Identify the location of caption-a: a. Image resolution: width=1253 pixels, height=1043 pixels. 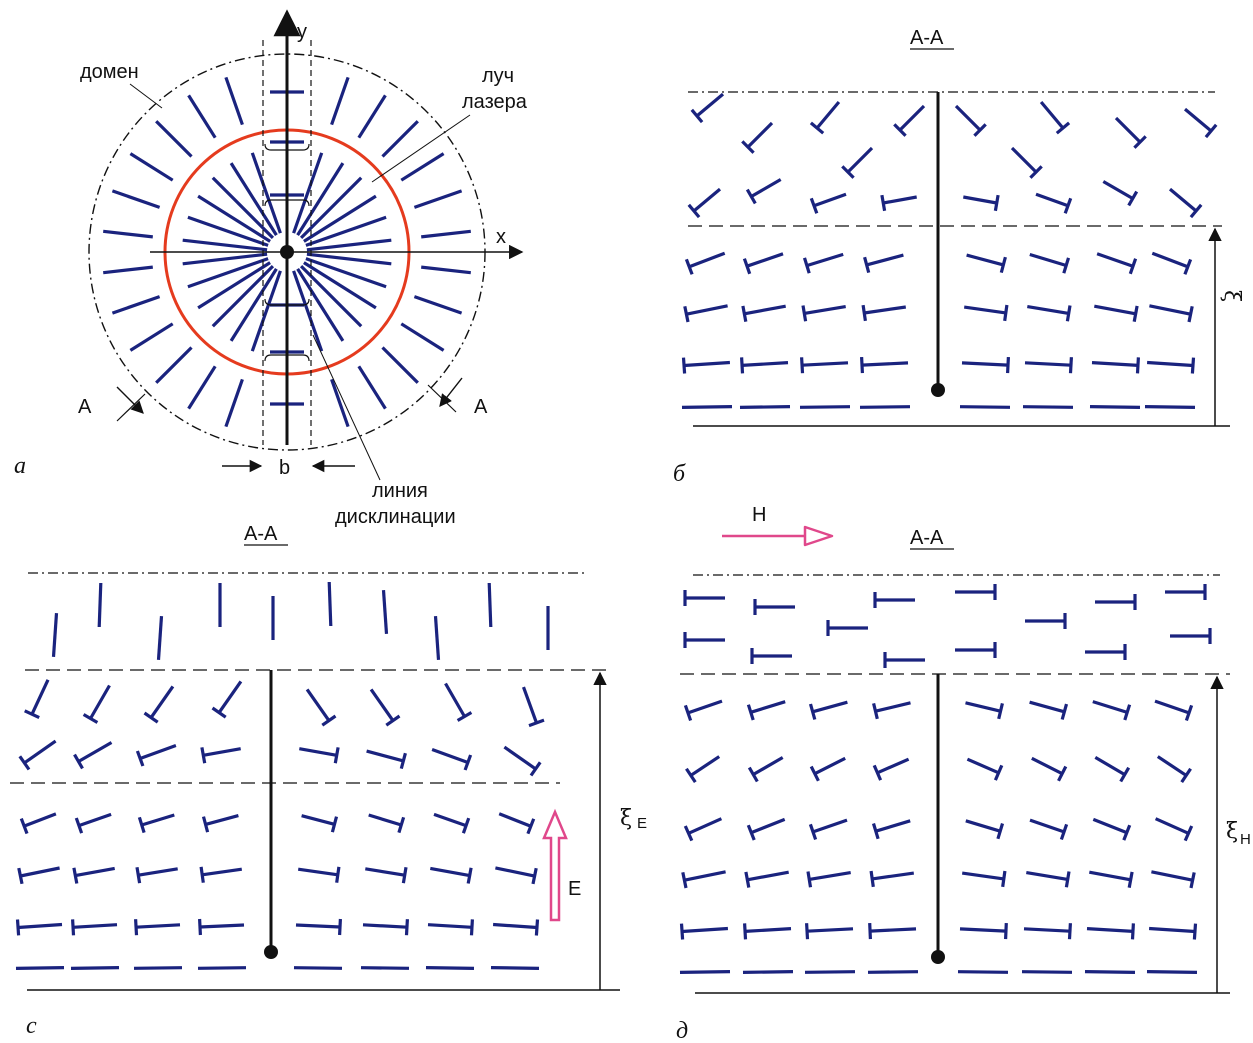
(20, 466).